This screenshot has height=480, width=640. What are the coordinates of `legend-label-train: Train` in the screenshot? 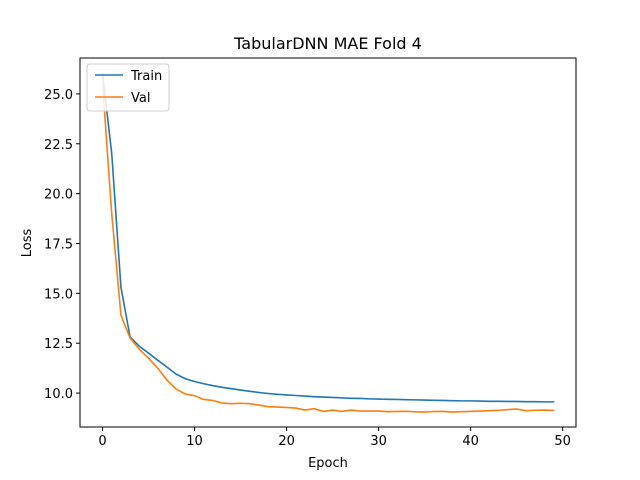 It's located at (146, 76).